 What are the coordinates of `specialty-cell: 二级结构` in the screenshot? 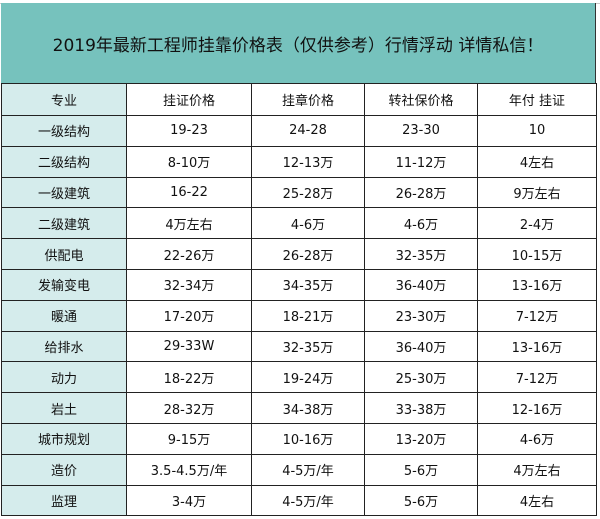 It's located at (64, 161).